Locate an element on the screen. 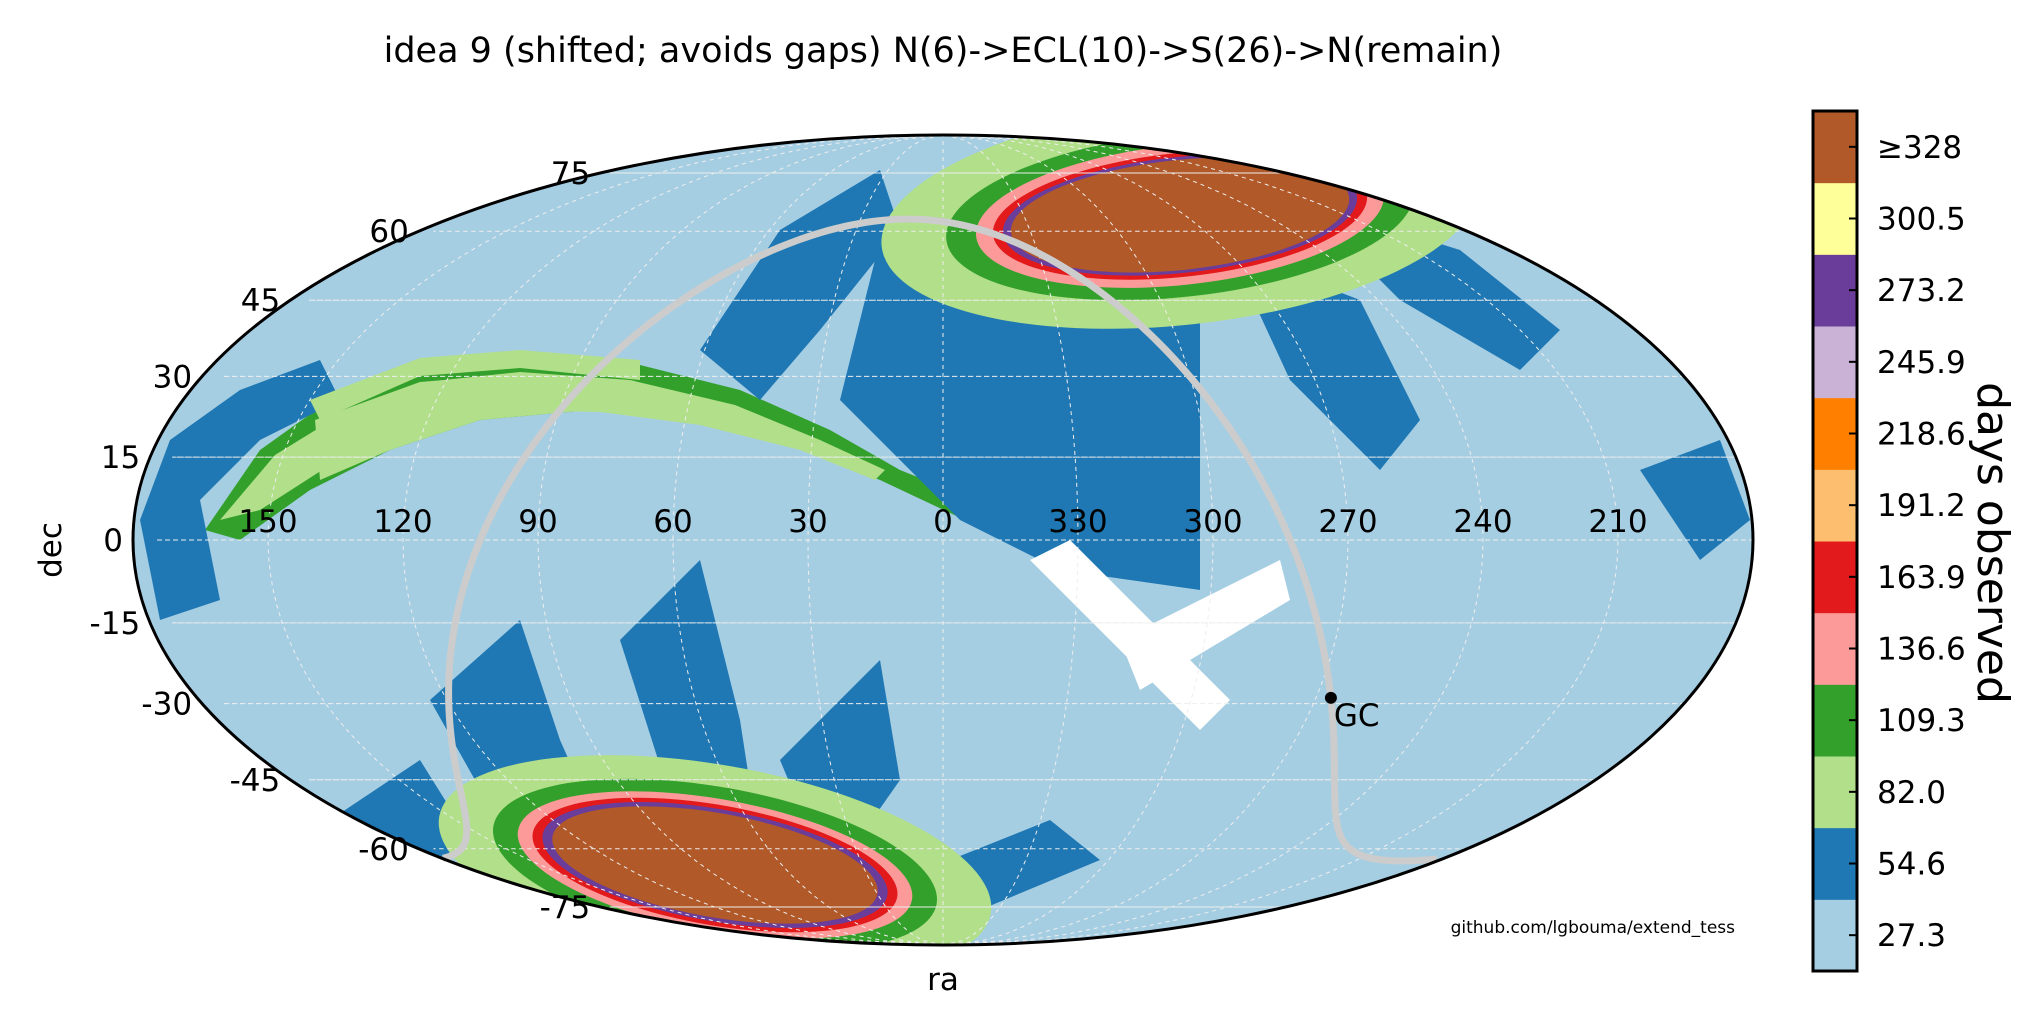  colorbar-frame is located at coordinates (1835, 541).